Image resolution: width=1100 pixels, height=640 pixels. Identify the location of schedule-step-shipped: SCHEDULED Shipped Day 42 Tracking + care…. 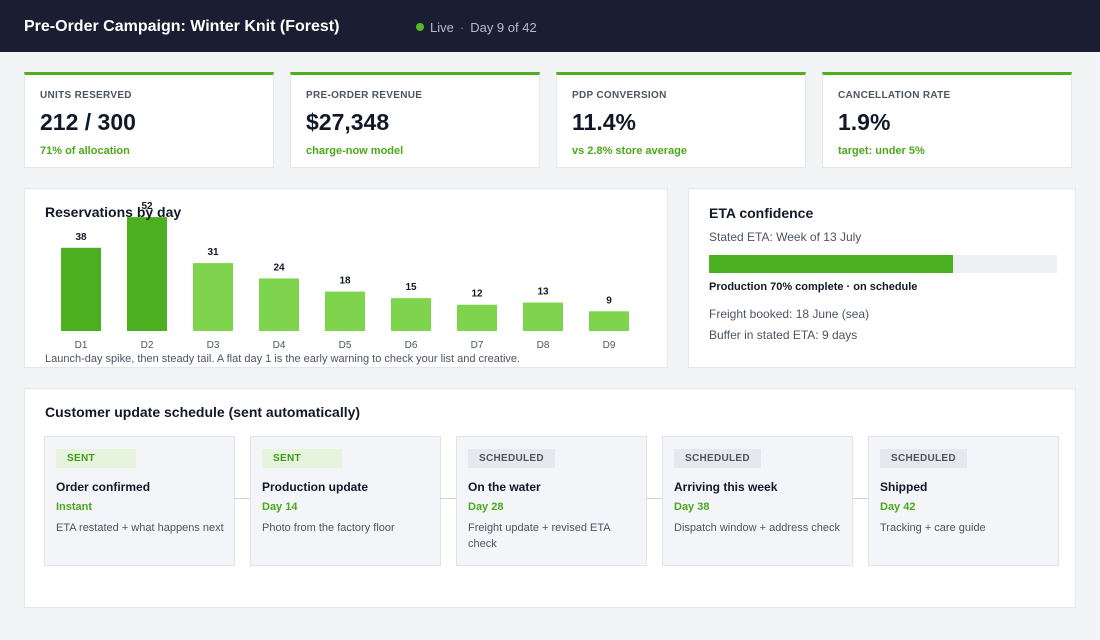
(963, 501).